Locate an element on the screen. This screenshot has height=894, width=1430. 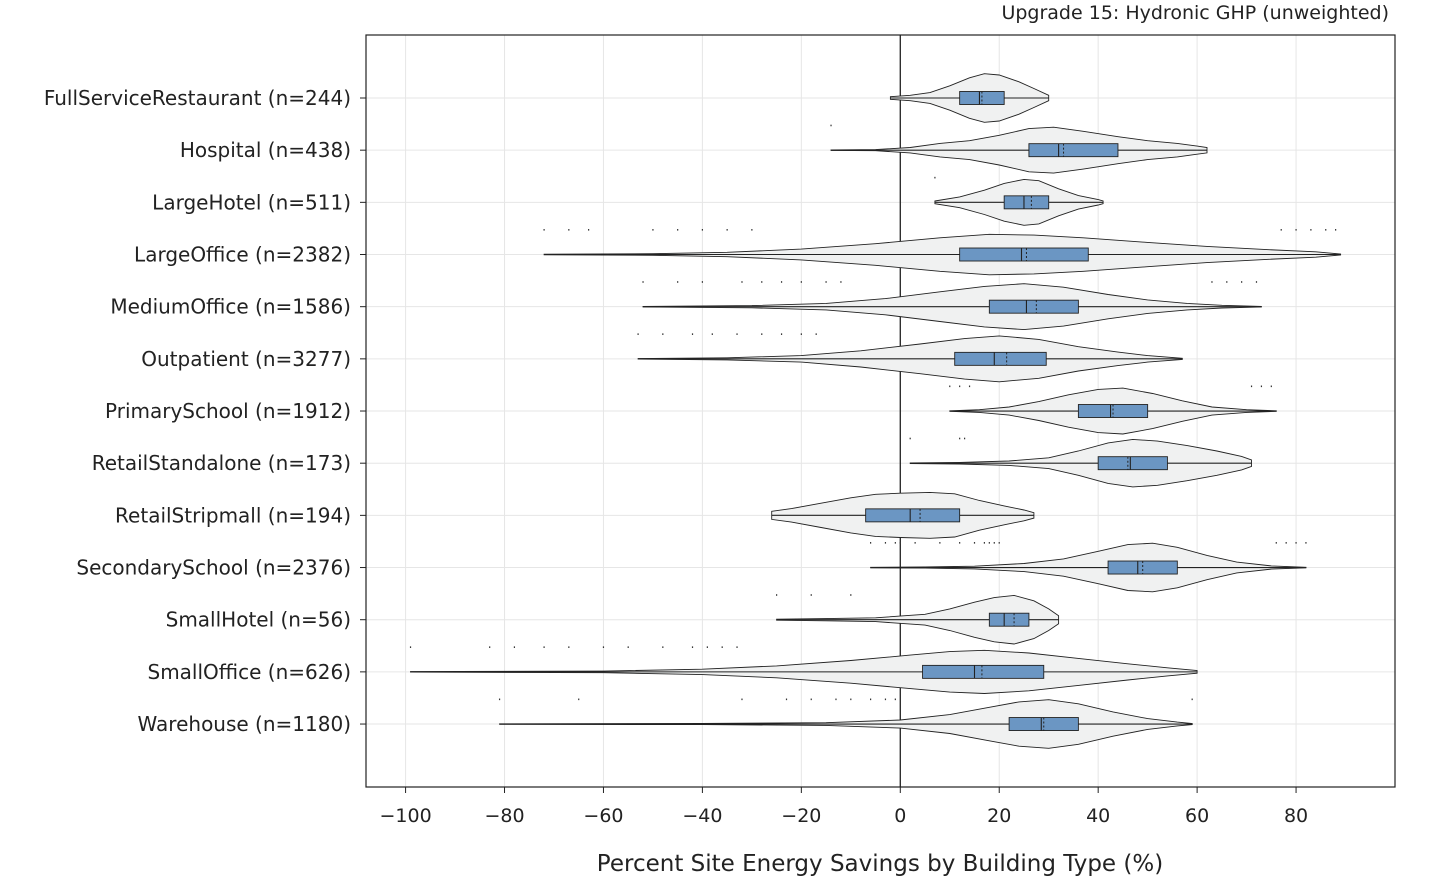
x-tick-label: 80 is located at coordinates (1296, 816).